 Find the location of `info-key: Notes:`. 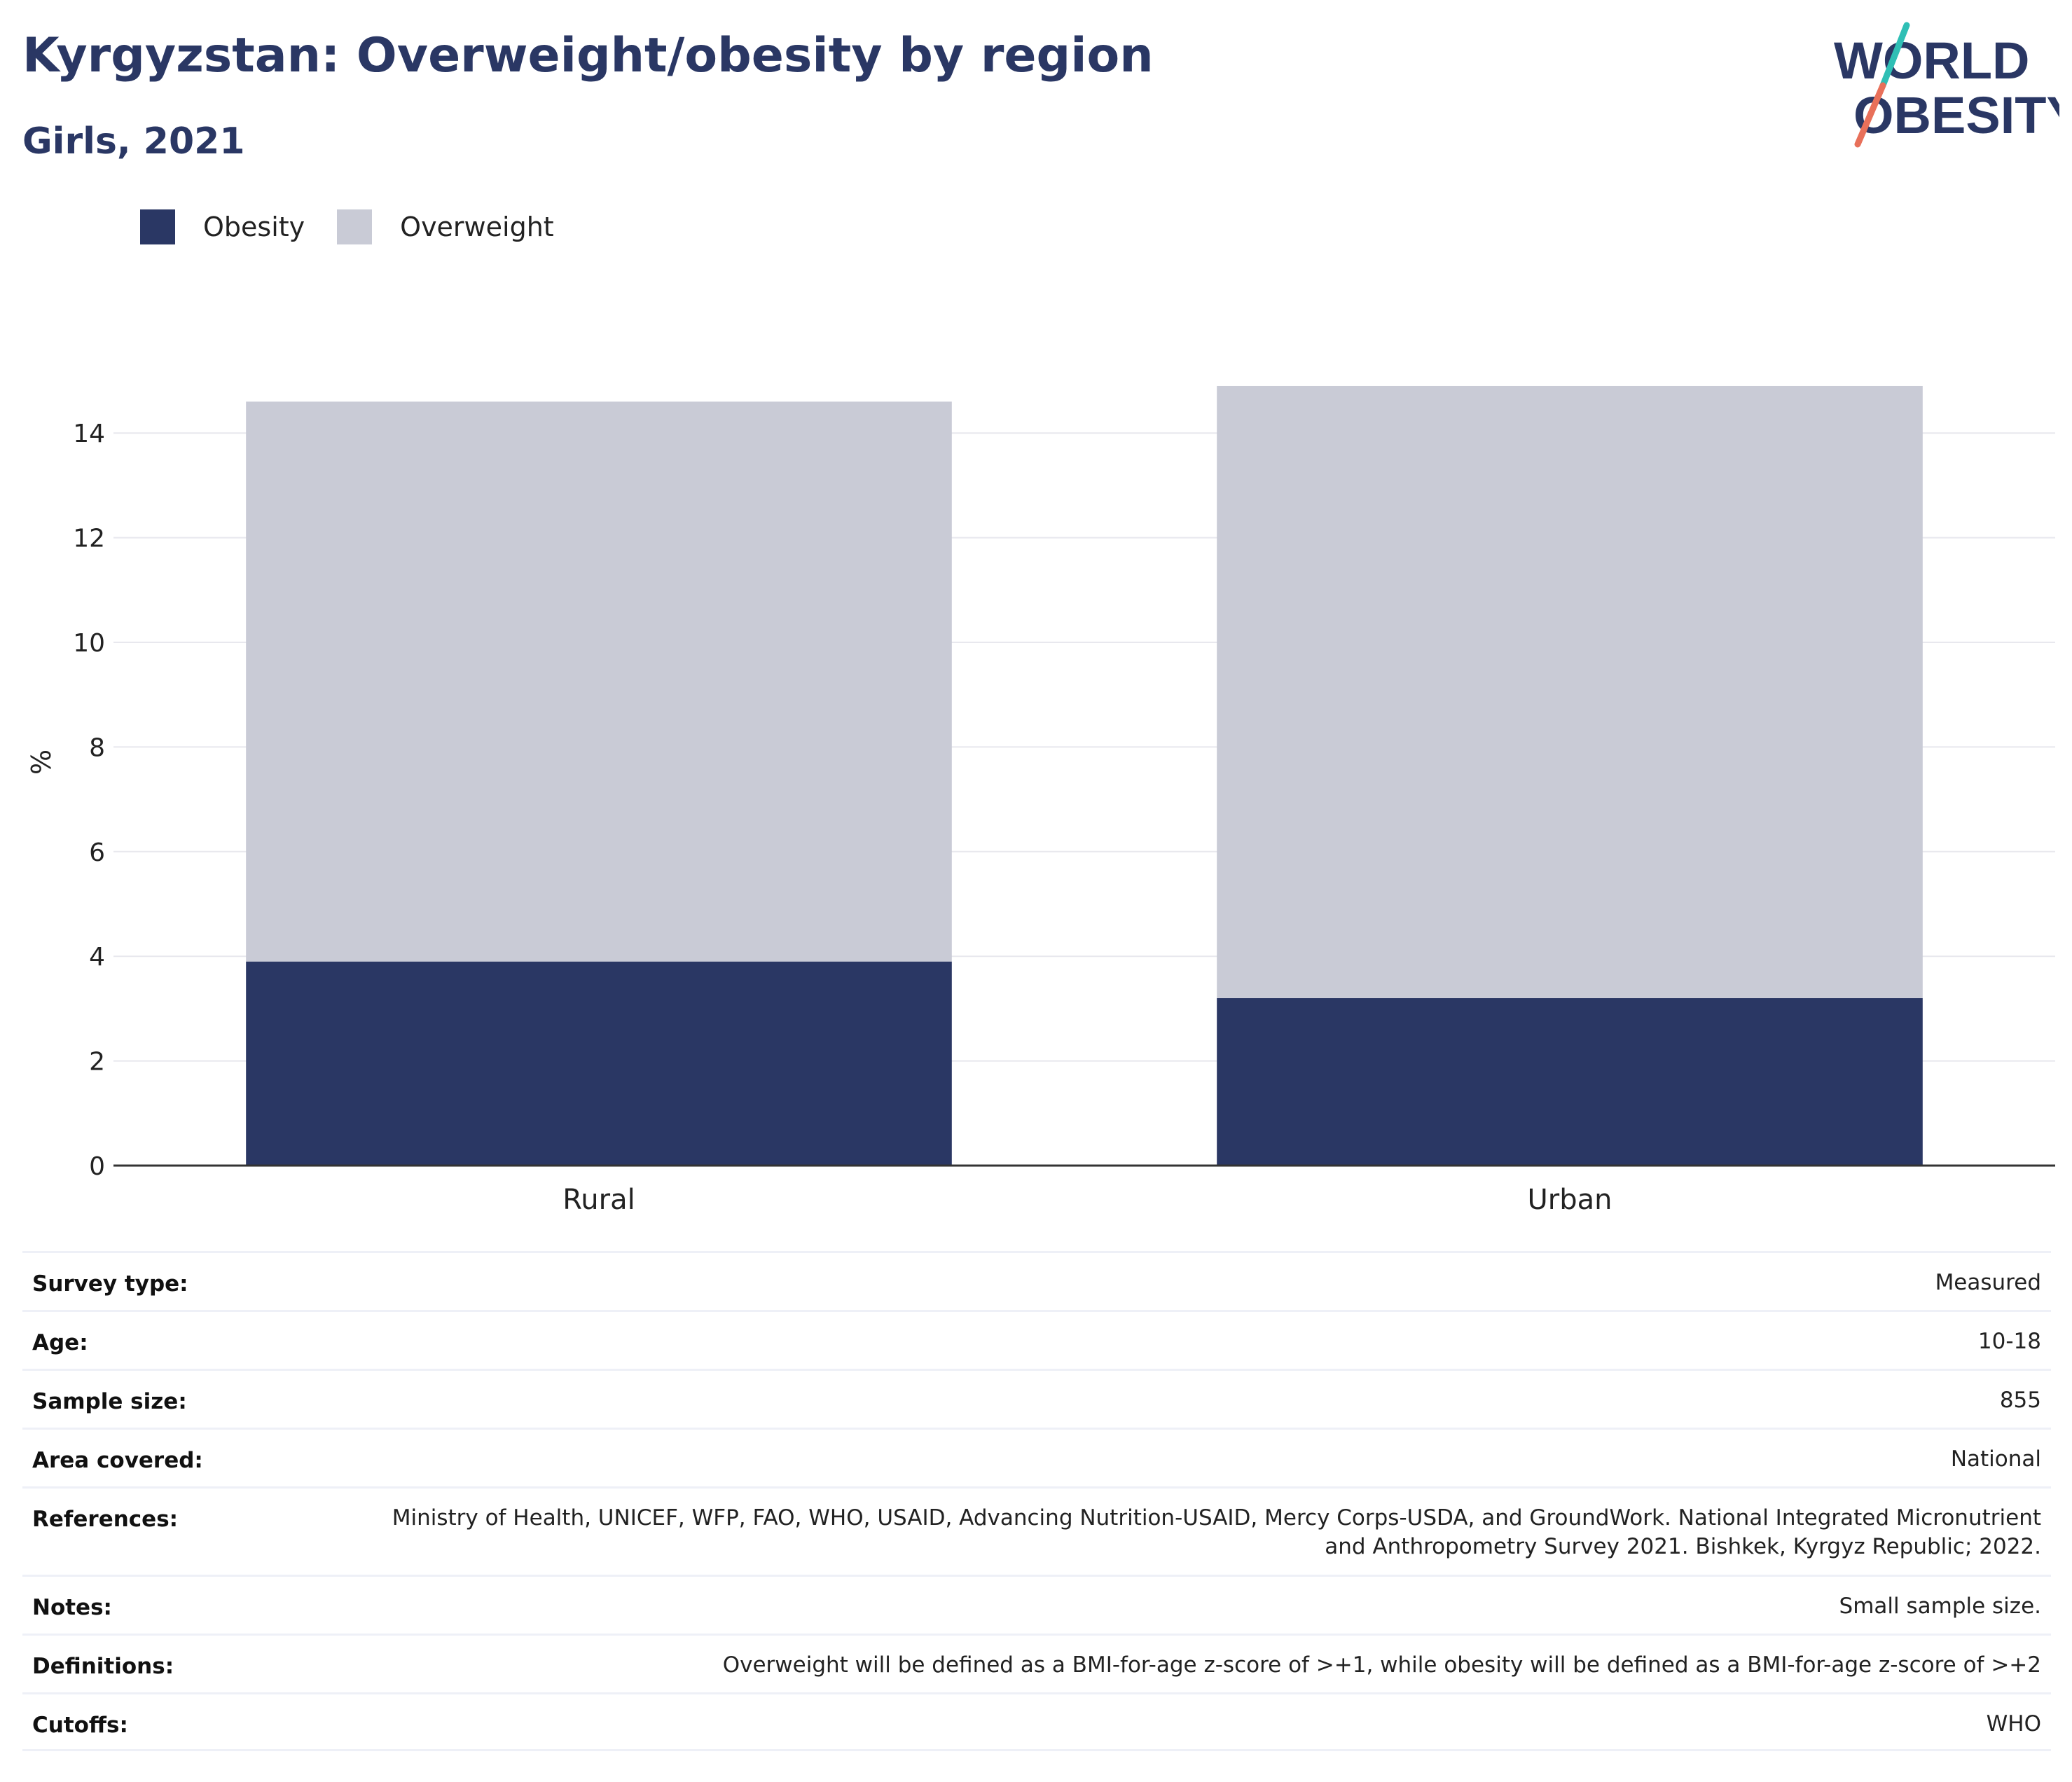

info-key: Notes: is located at coordinates (72, 1607).